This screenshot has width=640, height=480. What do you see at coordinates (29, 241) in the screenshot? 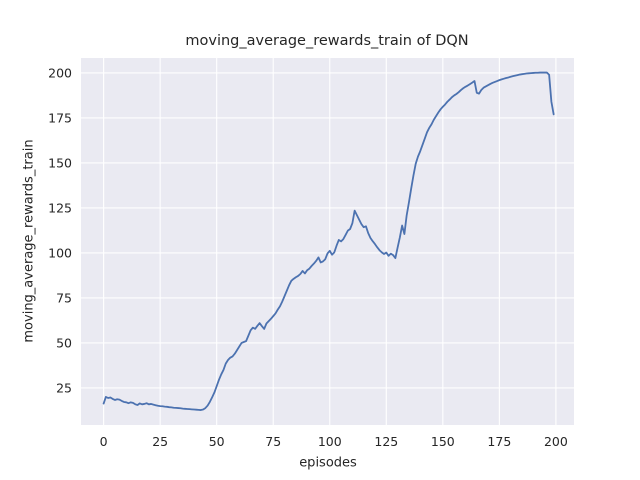
I see `y-axis-label: moving_average_rewards_train` at bounding box center [29, 241].